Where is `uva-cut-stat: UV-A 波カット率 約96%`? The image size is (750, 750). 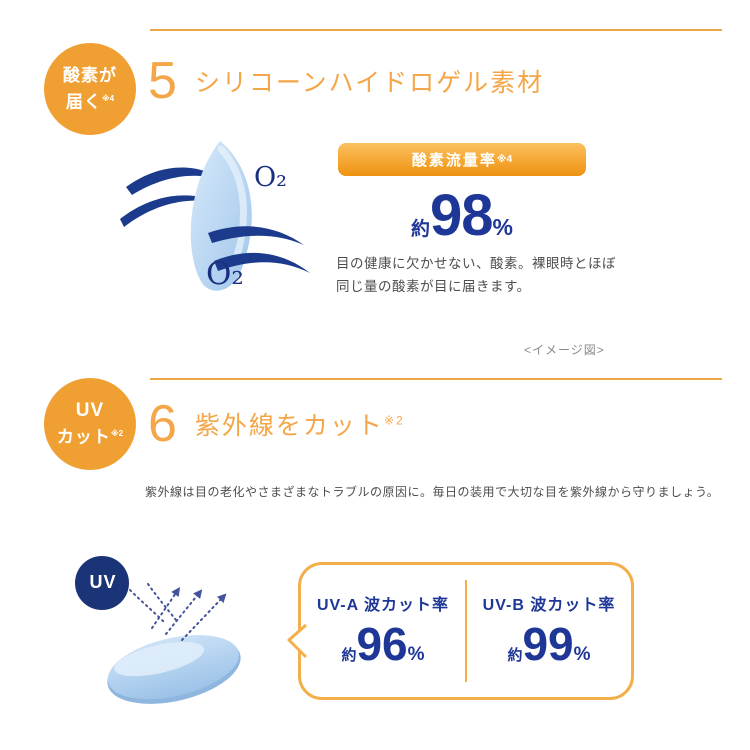 uva-cut-stat: UV-A 波カット率 約96% is located at coordinates (383, 631).